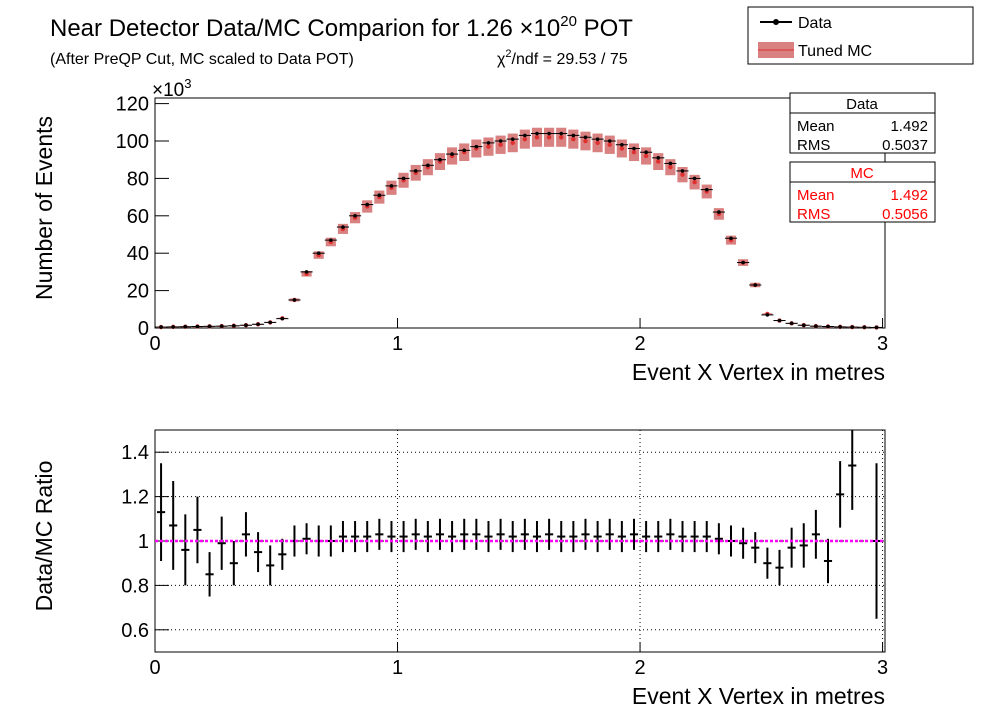 This screenshot has height=722, width=996. What do you see at coordinates (909, 126) in the screenshot?
I see `stats-value: 1.492` at bounding box center [909, 126].